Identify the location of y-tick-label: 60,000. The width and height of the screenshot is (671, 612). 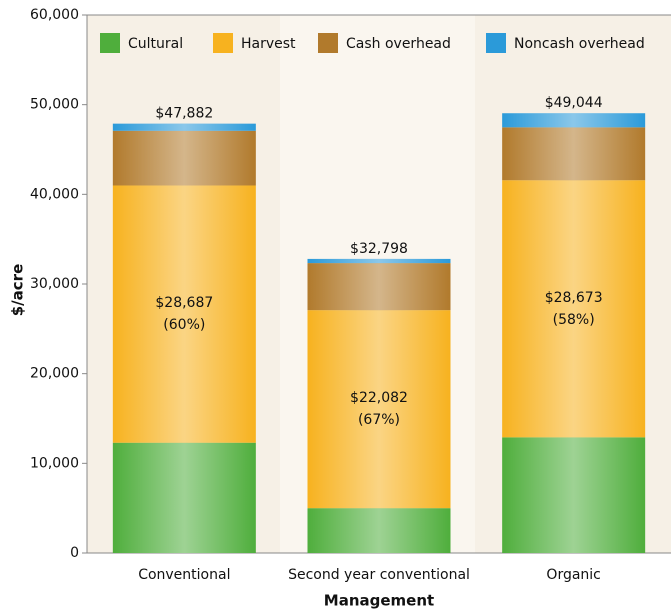
(54, 15).